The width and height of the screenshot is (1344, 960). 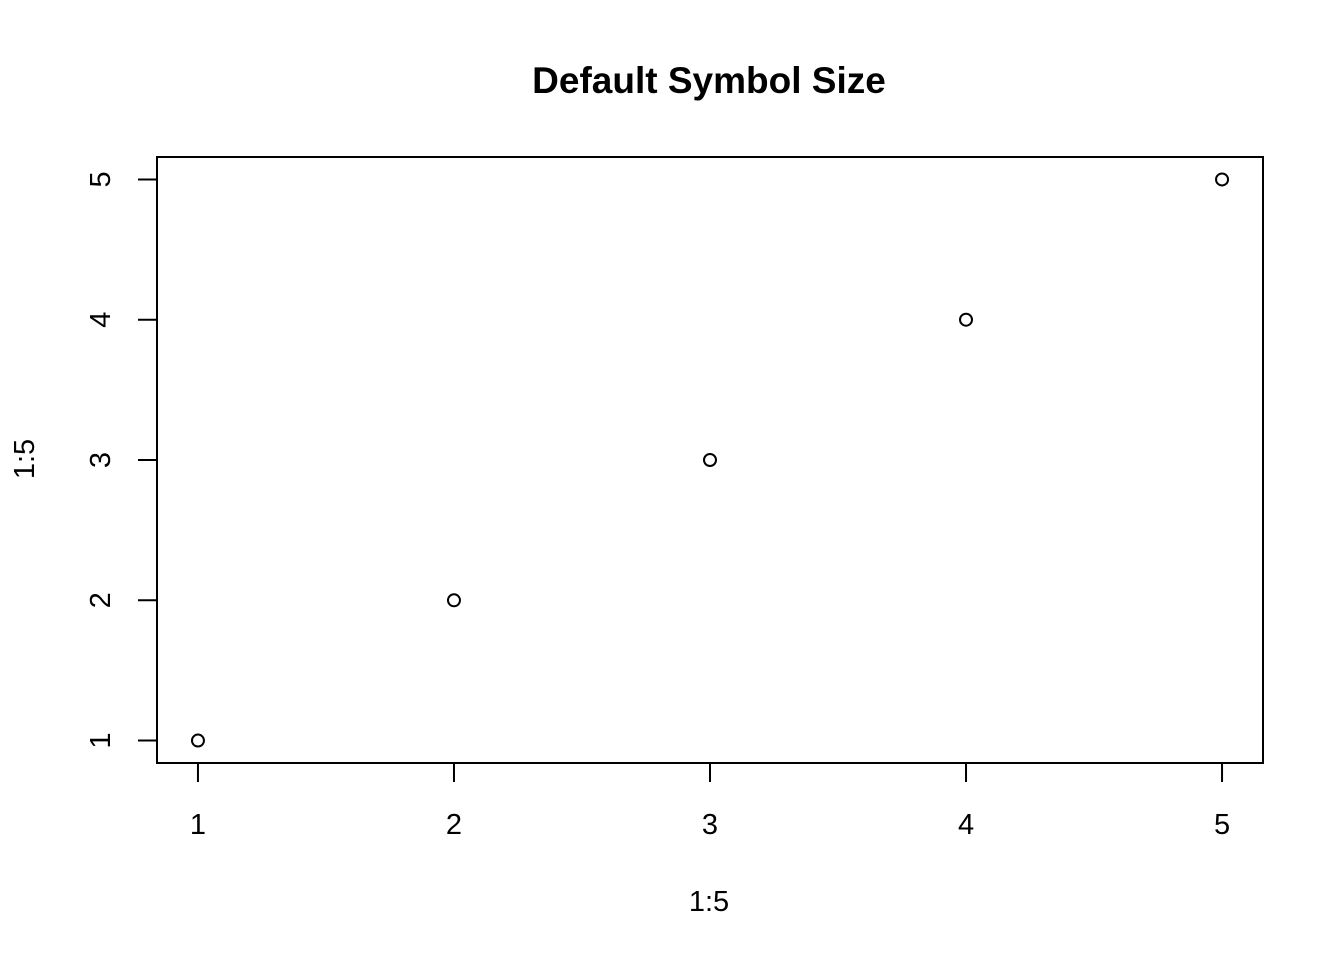 I want to click on x-tick-label: 1, so click(x=198, y=825).